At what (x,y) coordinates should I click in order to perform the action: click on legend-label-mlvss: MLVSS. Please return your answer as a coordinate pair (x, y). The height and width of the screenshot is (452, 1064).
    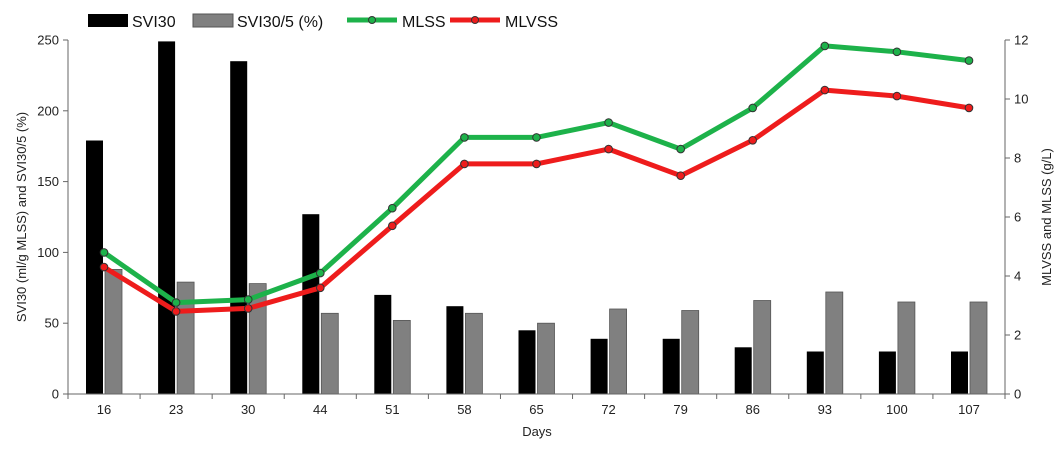
    Looking at the image, I should click on (531, 22).